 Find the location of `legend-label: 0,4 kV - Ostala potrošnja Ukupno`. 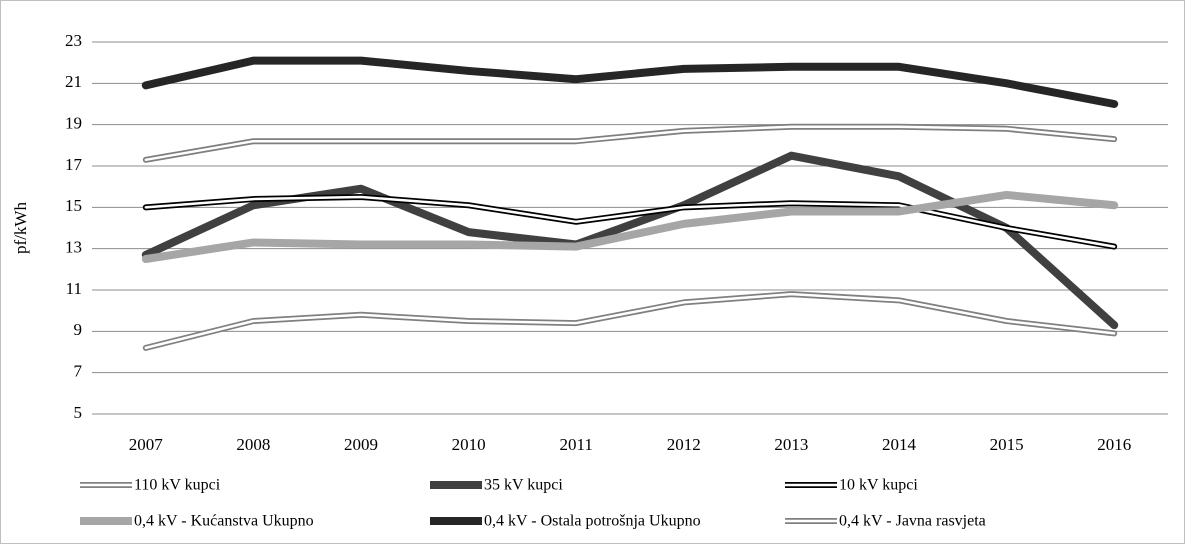

legend-label: 0,4 kV - Ostala potrošnja Ukupno is located at coordinates (592, 521).